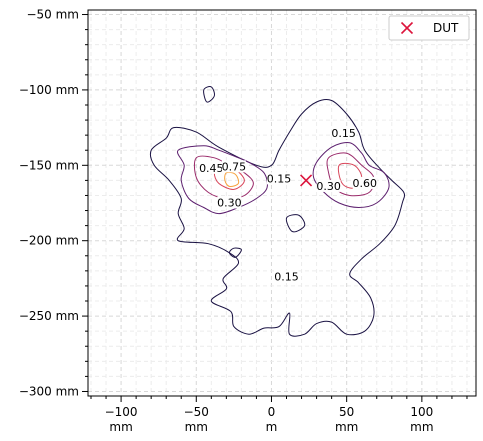 The image size is (483, 441). I want to click on contour-label: 0.75, so click(234, 166).